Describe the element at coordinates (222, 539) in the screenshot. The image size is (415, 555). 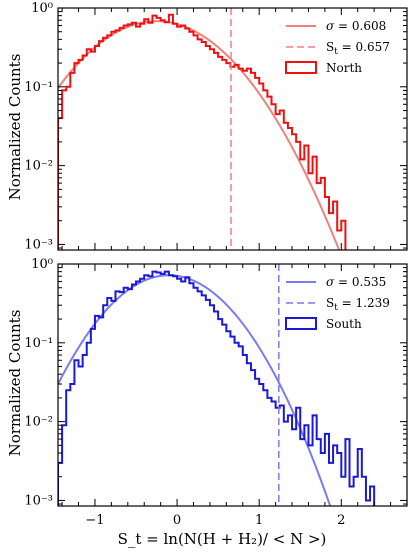
I see `x-axis-label: S_t = ln(N(H + H₂)/ < N >)` at that location.